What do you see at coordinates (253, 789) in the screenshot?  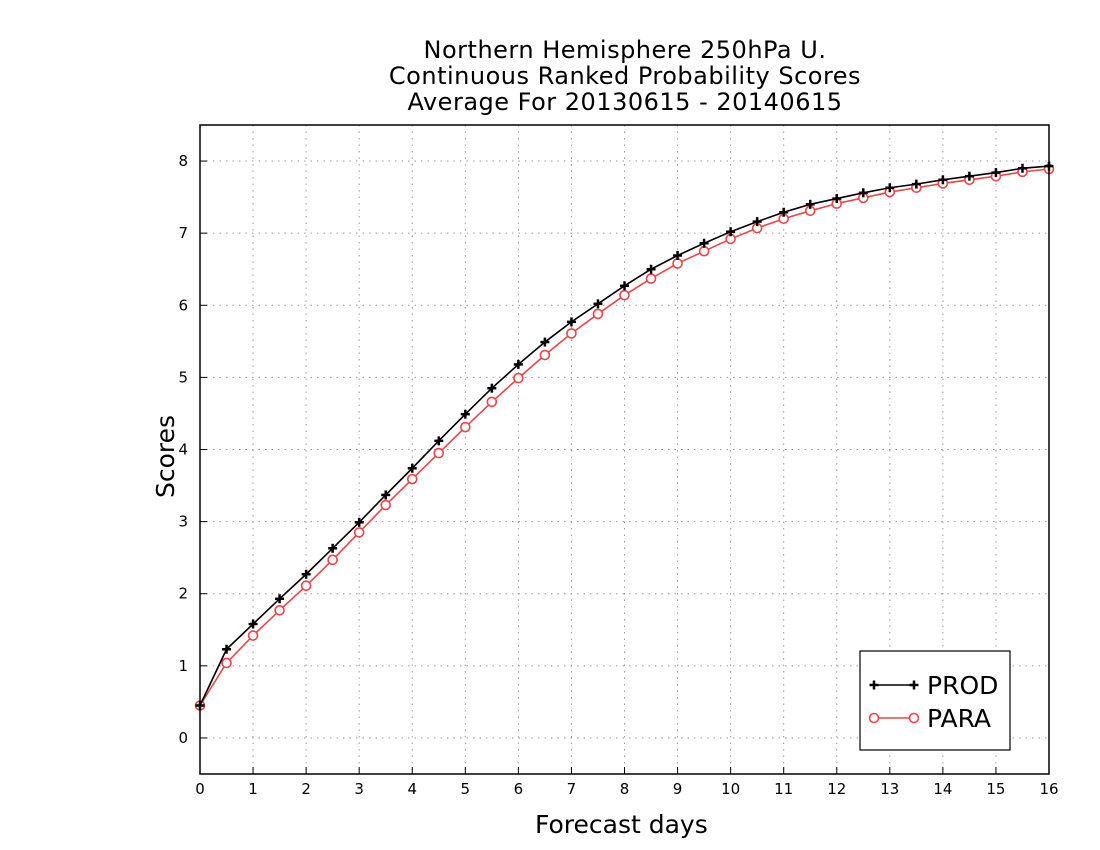 I see `x-tick-label: 1` at bounding box center [253, 789].